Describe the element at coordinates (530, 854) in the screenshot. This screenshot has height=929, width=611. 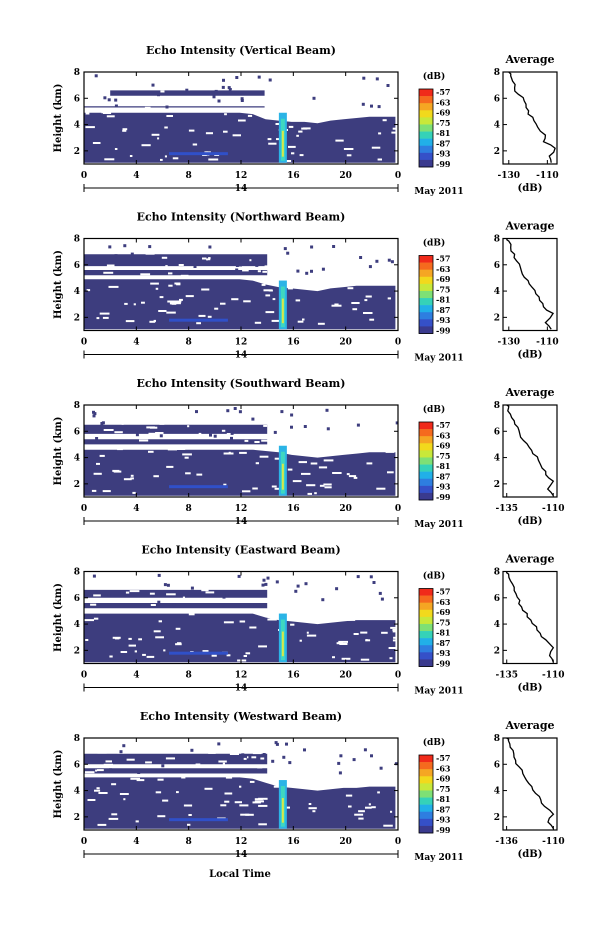
I see `average-x-label: (dB)` at that location.